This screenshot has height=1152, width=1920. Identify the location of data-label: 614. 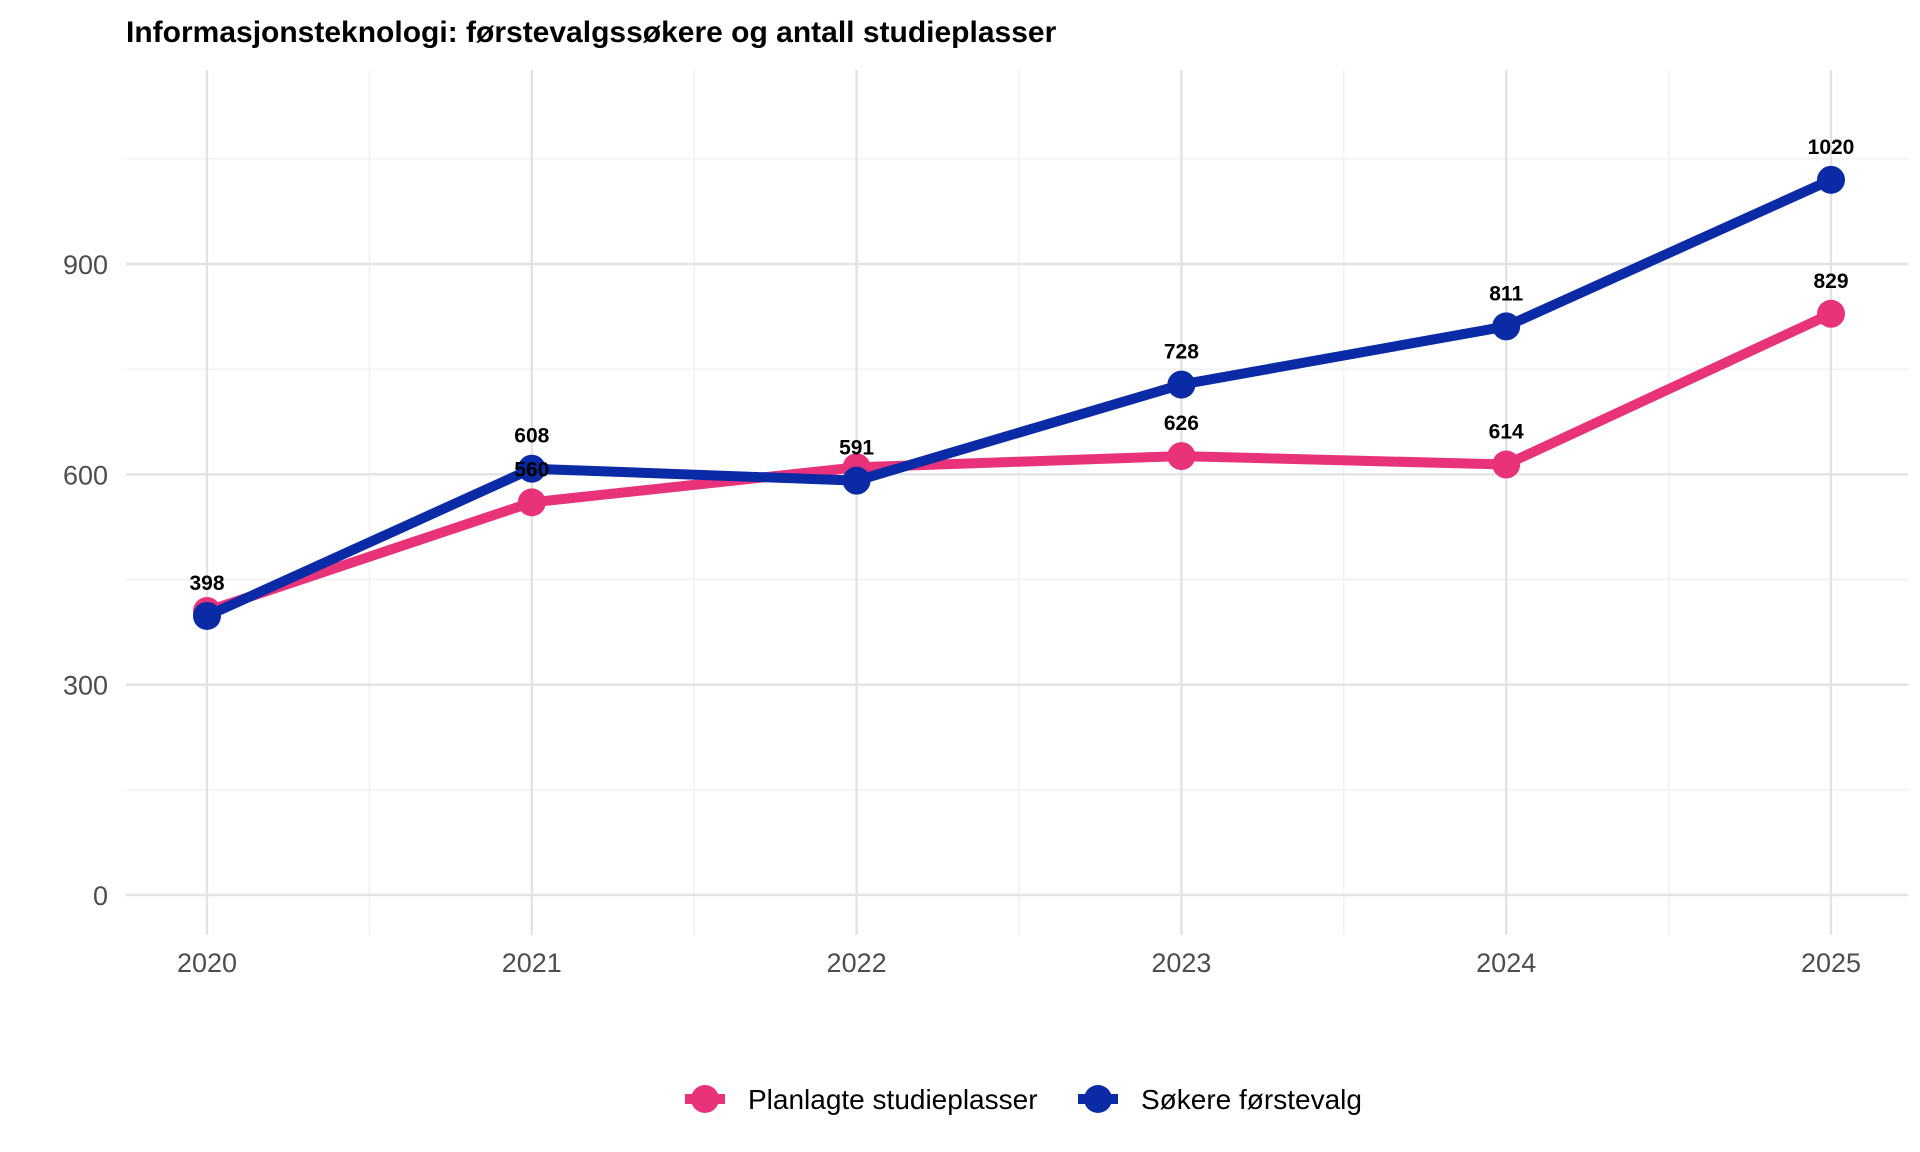
(1506, 432).